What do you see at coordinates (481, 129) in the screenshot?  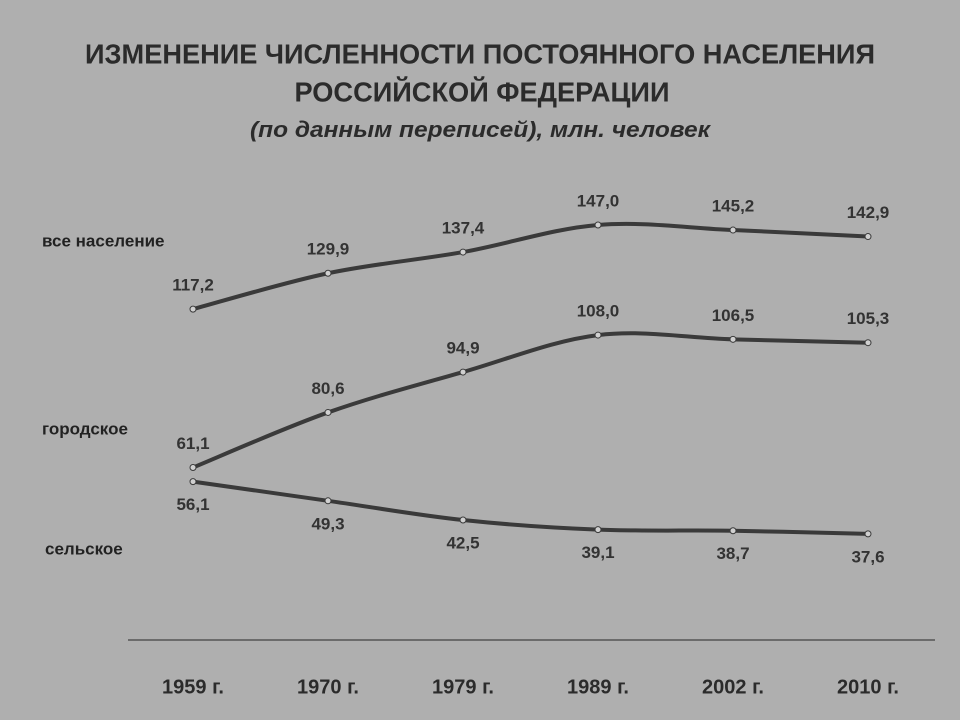 I see `chart-subtitle: (по данным переписей), млн. человек` at bounding box center [481, 129].